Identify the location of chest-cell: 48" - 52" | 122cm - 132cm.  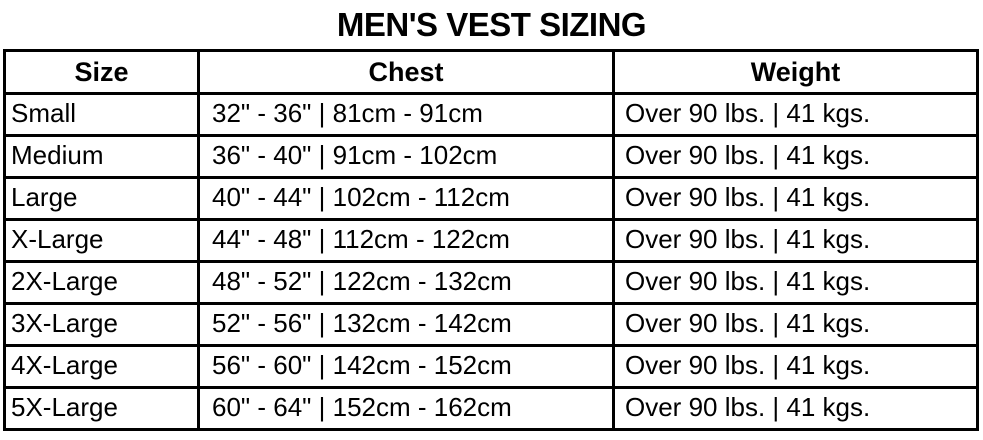
(406, 282).